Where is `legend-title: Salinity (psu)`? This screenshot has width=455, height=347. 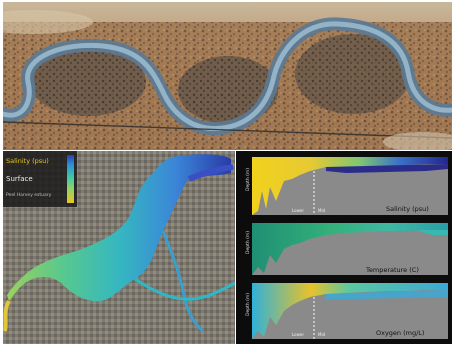
legend-title: Salinity (psu) is located at coordinates (27, 161).